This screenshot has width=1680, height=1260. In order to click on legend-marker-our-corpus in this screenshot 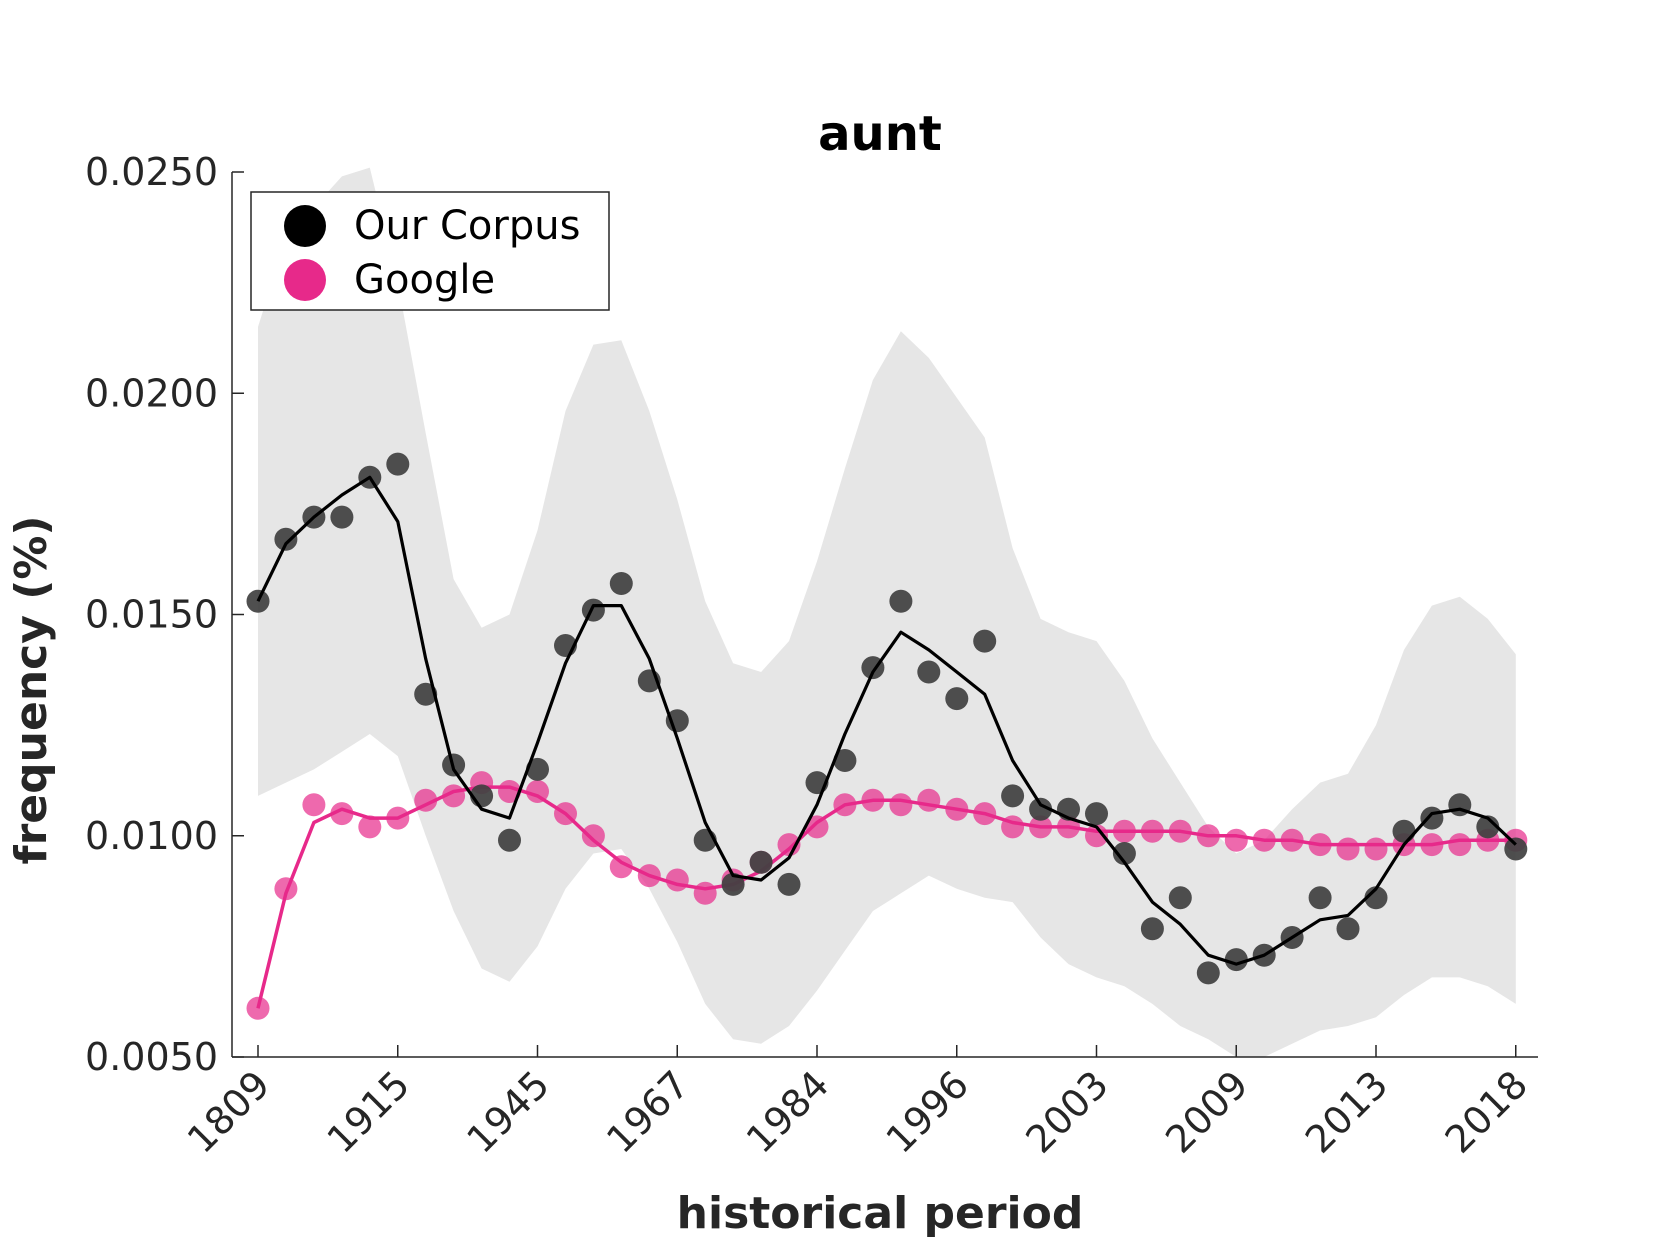, I will do `click(305, 226)`.